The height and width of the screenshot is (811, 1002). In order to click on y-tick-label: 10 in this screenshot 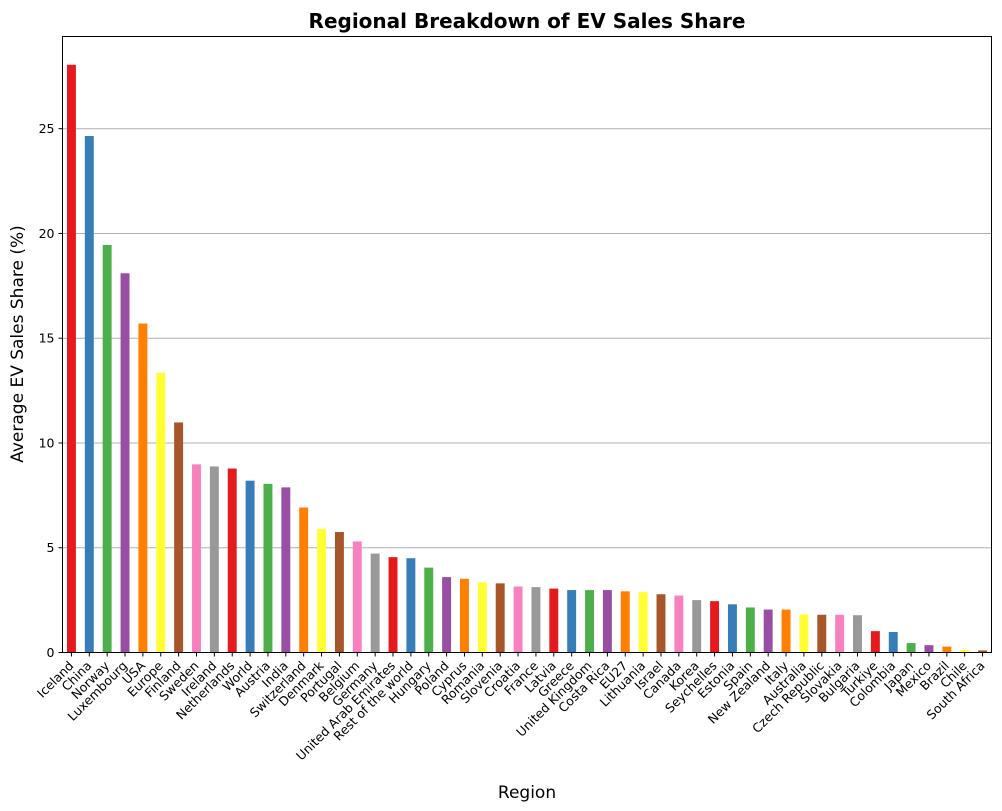, I will do `click(47, 442)`.